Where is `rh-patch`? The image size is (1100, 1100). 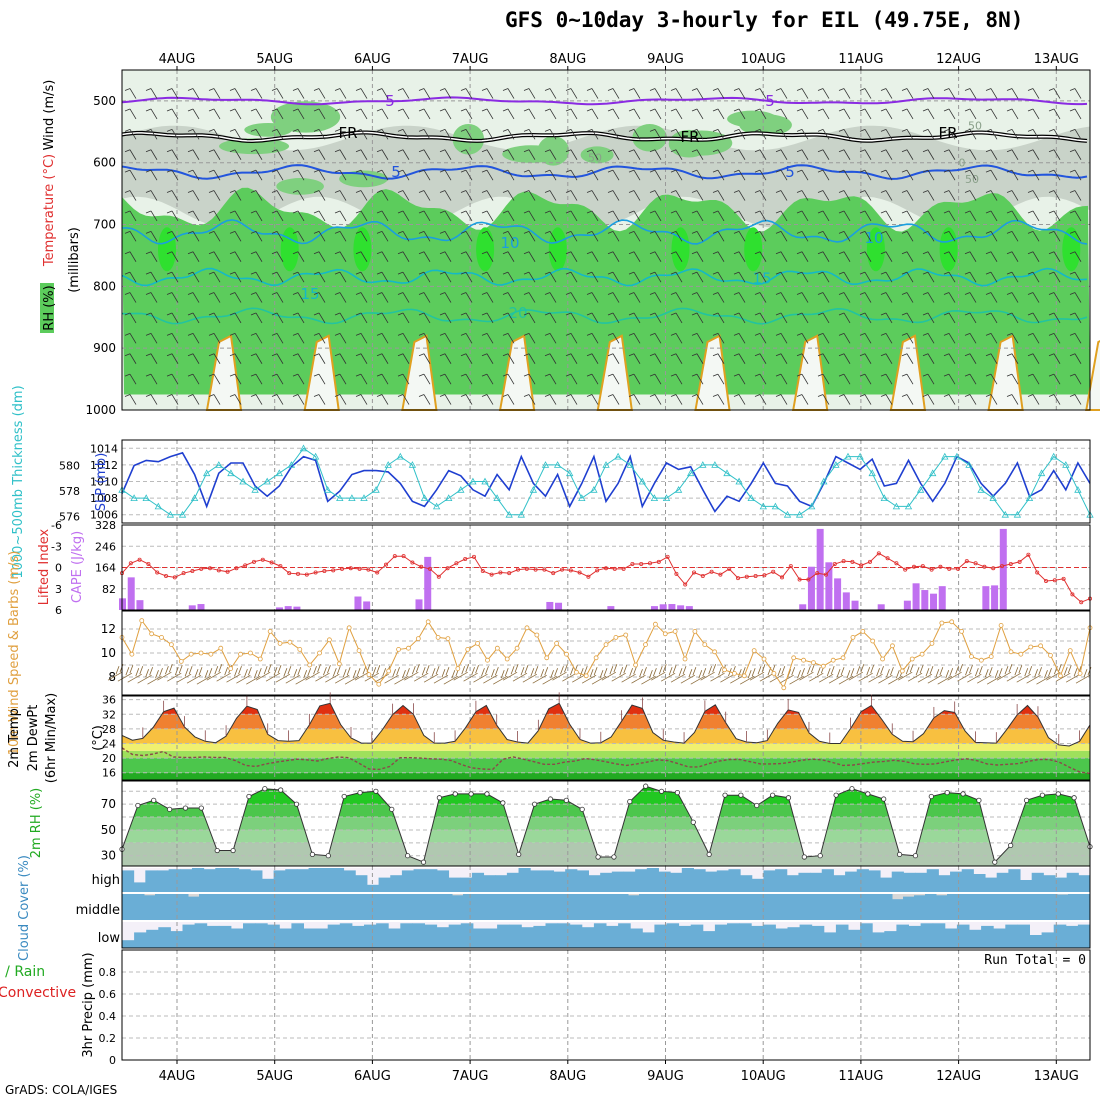
rh-patch is located at coordinates (305, 117).